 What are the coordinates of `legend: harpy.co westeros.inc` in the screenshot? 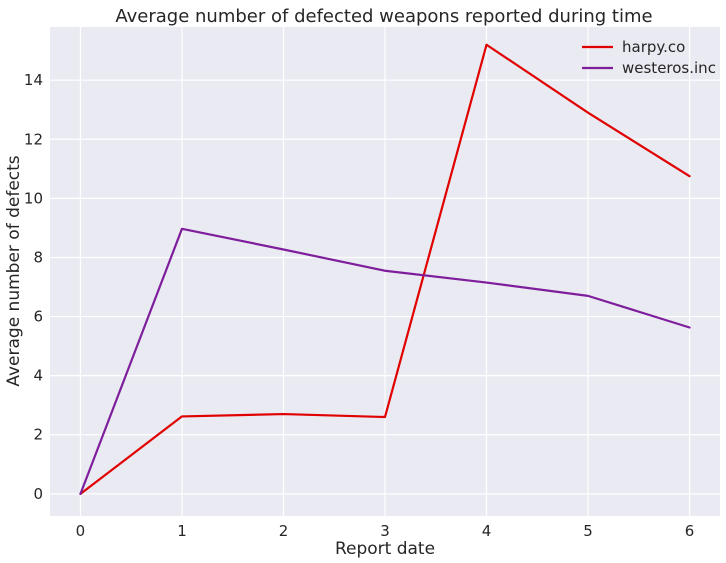 It's located at (649, 57).